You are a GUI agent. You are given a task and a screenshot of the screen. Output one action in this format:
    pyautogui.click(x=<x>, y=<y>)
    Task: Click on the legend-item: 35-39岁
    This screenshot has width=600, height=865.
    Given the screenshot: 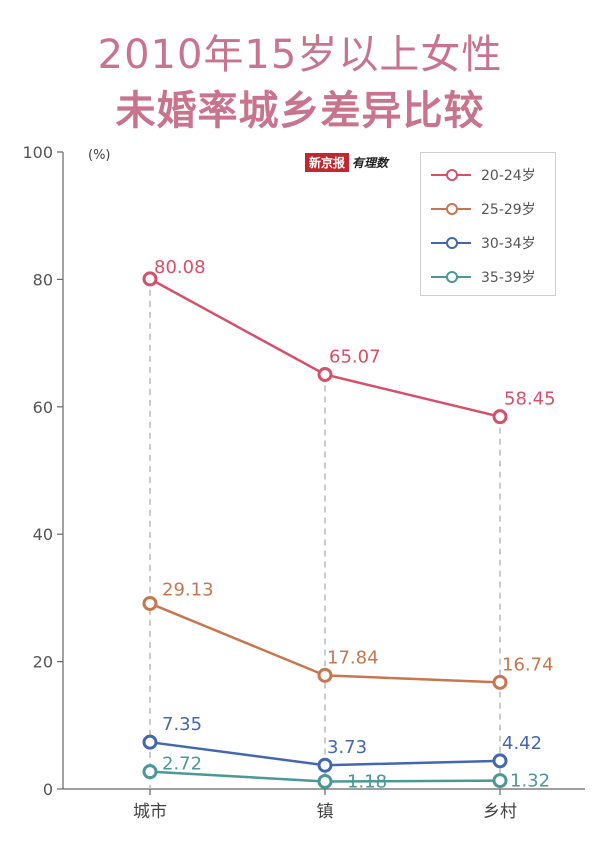 What is the action you would take?
    pyautogui.click(x=483, y=277)
    